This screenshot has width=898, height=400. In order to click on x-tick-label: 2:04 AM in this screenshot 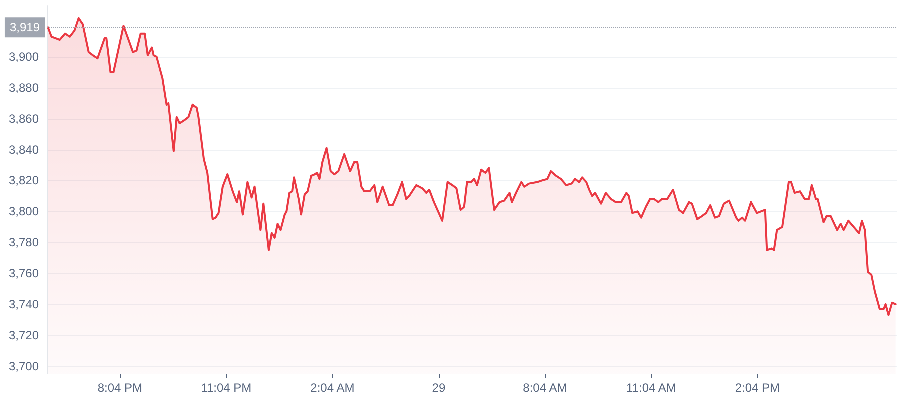, I will do `click(332, 388)`.